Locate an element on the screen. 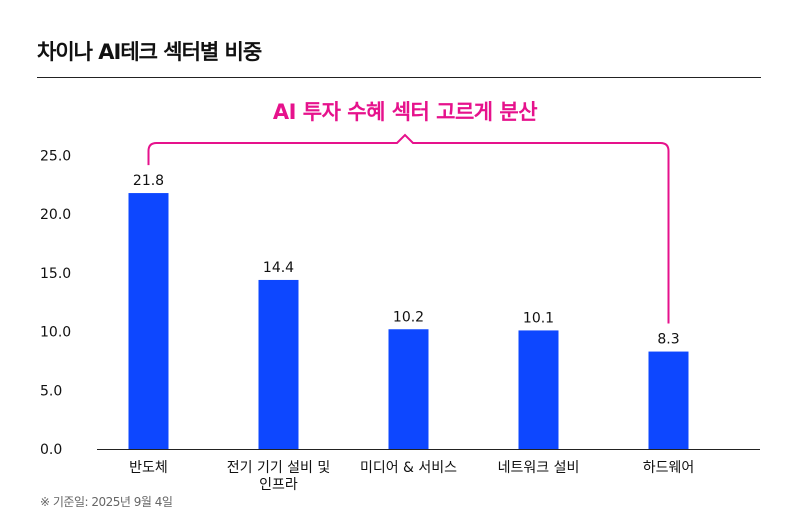 Image resolution: width=800 pixels, height=525 pixels. y-tick-label: 25.0 is located at coordinates (55, 157).